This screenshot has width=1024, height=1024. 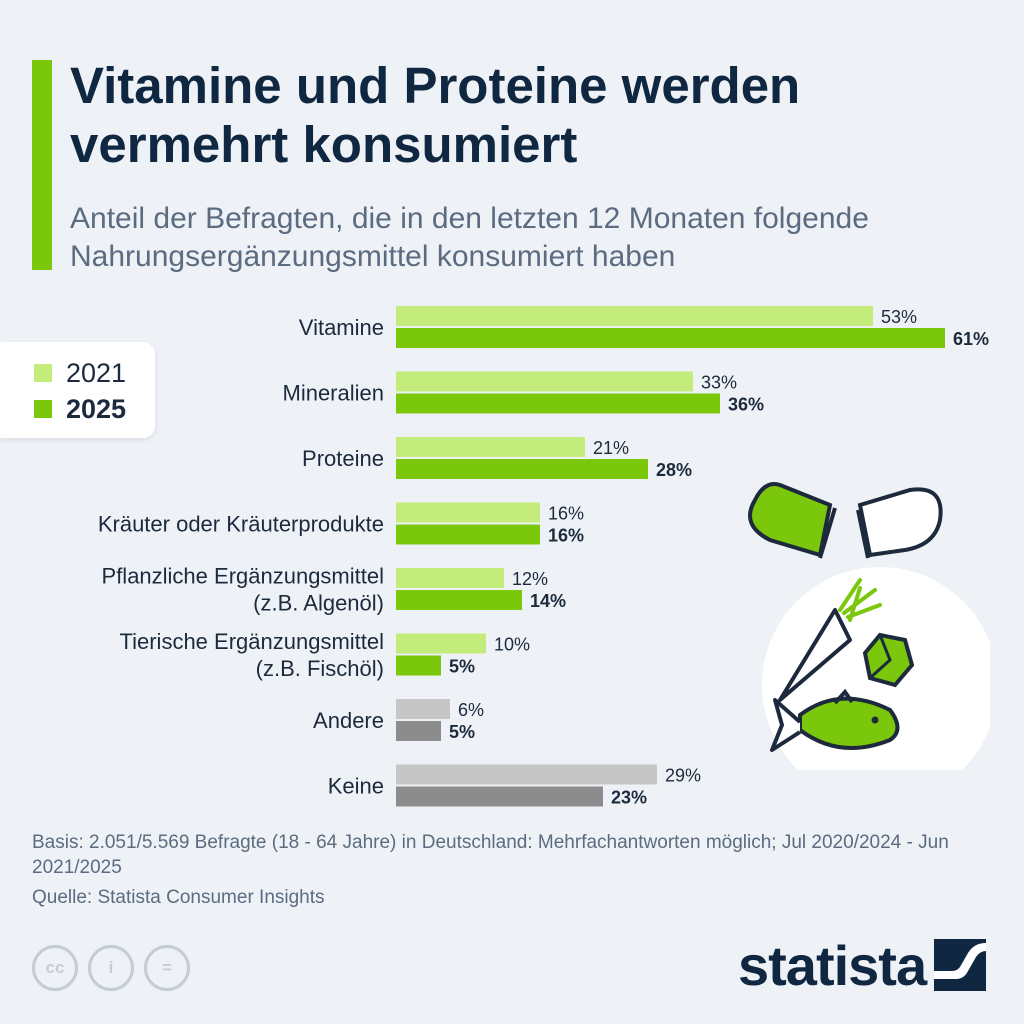 I want to click on data-label-2021: 29%, so click(x=683, y=776).